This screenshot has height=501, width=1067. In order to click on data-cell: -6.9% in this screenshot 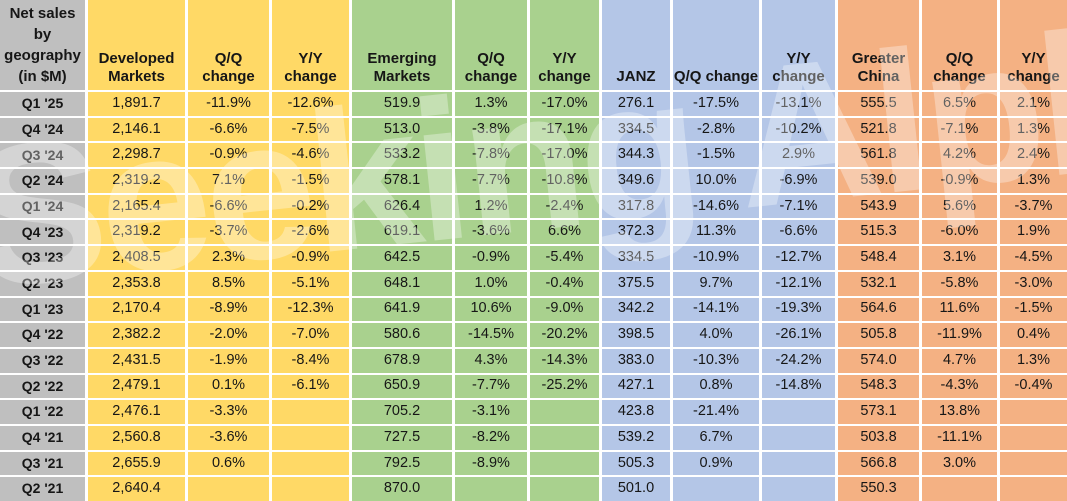, I will do `click(798, 181)`.